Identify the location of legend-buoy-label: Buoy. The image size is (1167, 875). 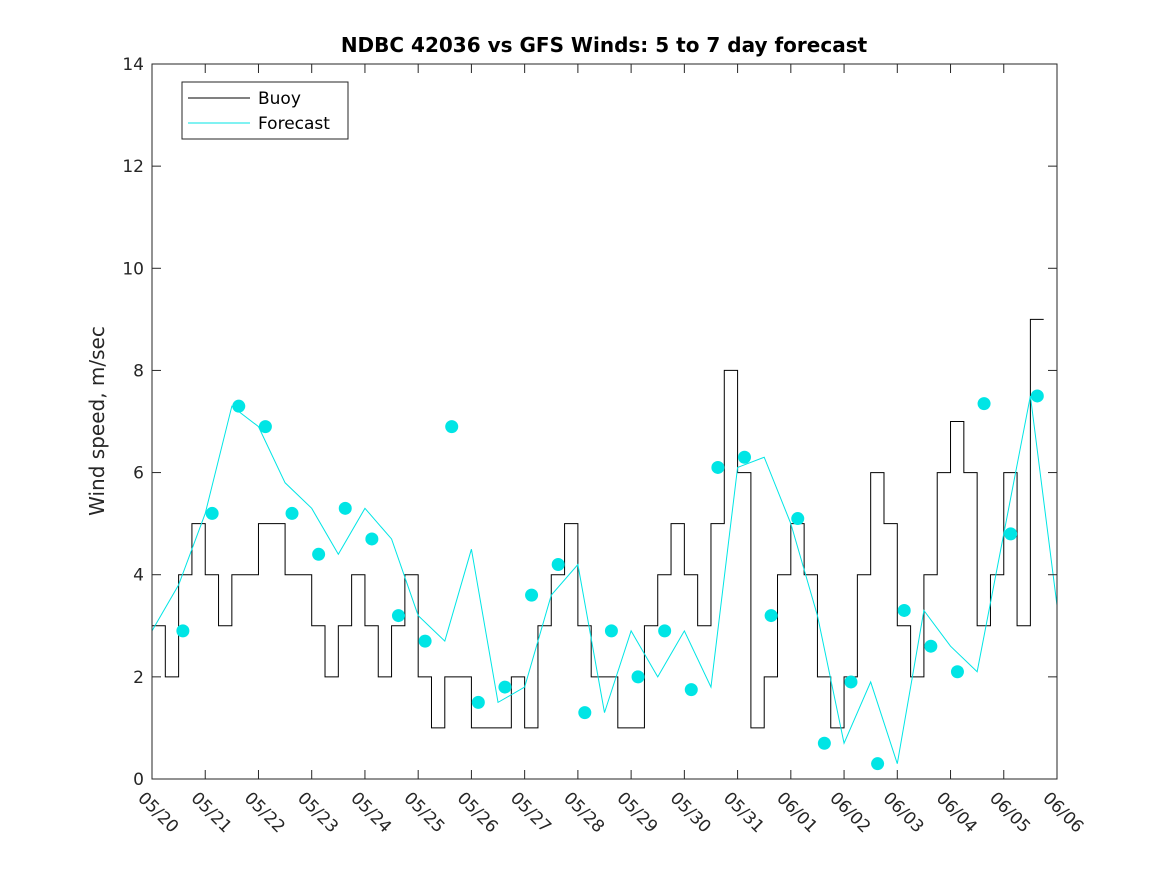
(279, 99).